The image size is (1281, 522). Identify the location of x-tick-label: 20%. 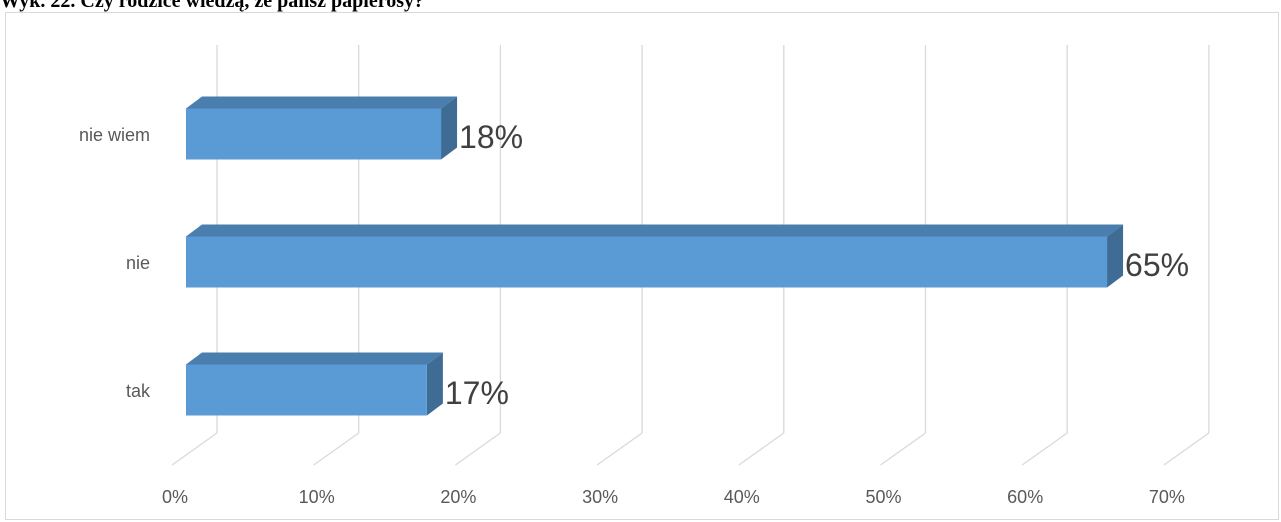
(458, 497).